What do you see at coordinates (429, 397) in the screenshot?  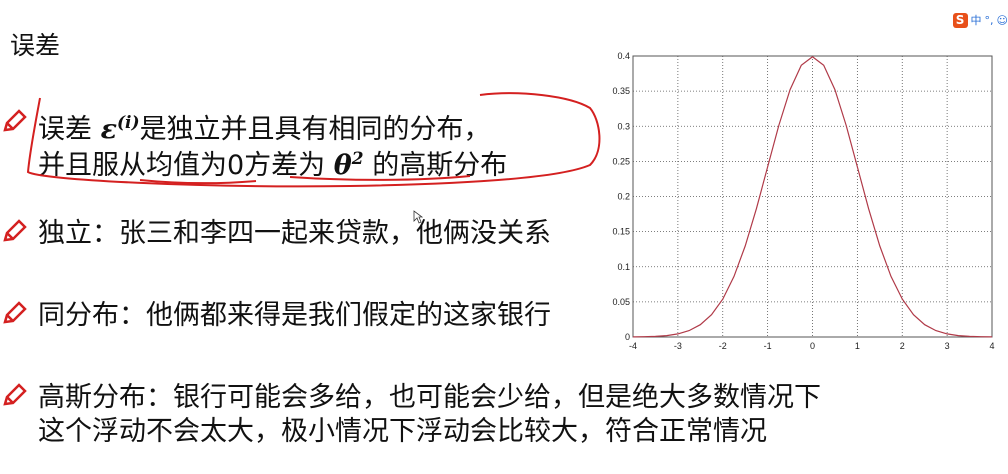 I see `bullet-4-line-1: 高斯分布：银行可能会多给，也可能会少给，但是绝大多数情况下` at bounding box center [429, 397].